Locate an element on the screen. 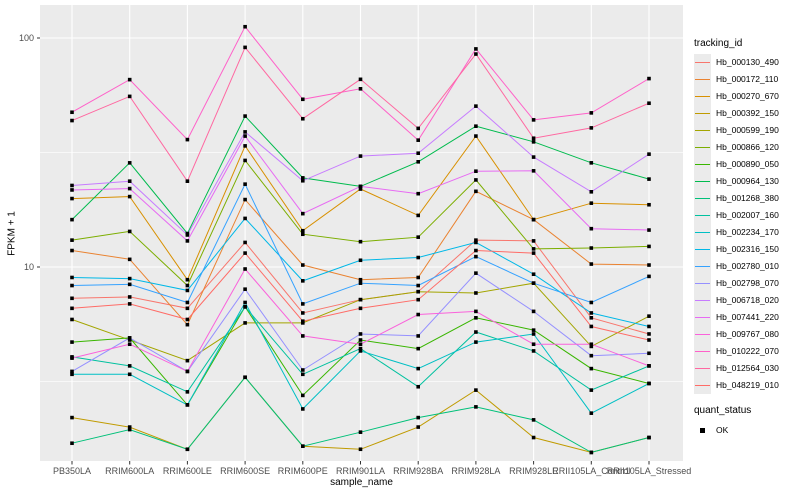  legend-item-label: Hb_000866_120 is located at coordinates (747, 147).